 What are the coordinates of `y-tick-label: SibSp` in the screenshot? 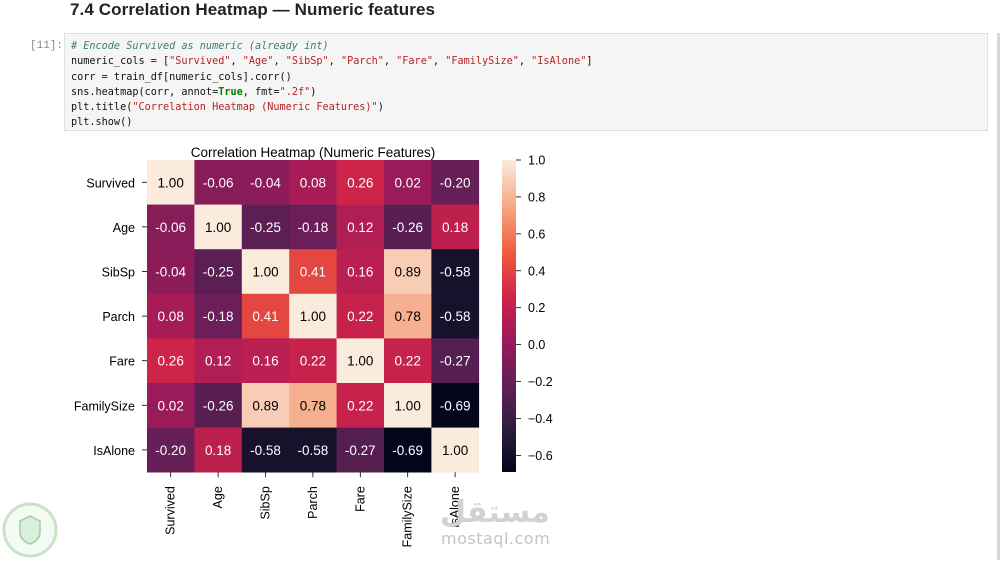 It's located at (118, 273).